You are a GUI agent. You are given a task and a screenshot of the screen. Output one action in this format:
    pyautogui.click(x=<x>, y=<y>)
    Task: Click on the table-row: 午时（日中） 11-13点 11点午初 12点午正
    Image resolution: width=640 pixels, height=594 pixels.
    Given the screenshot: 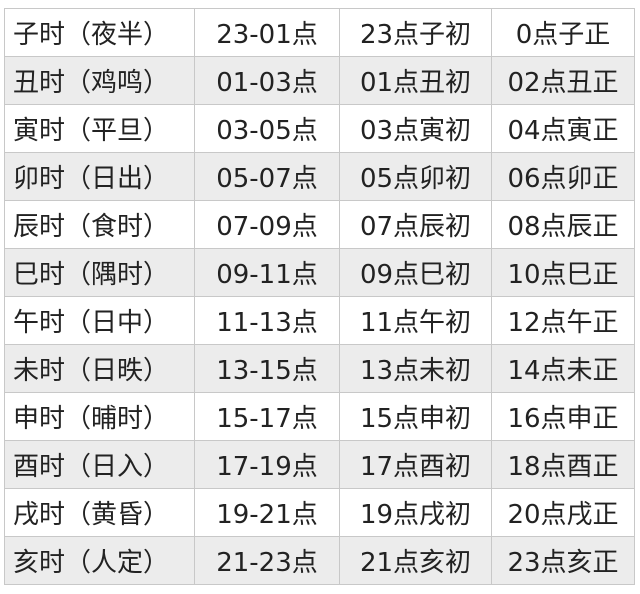 What is the action you would take?
    pyautogui.click(x=319, y=320)
    